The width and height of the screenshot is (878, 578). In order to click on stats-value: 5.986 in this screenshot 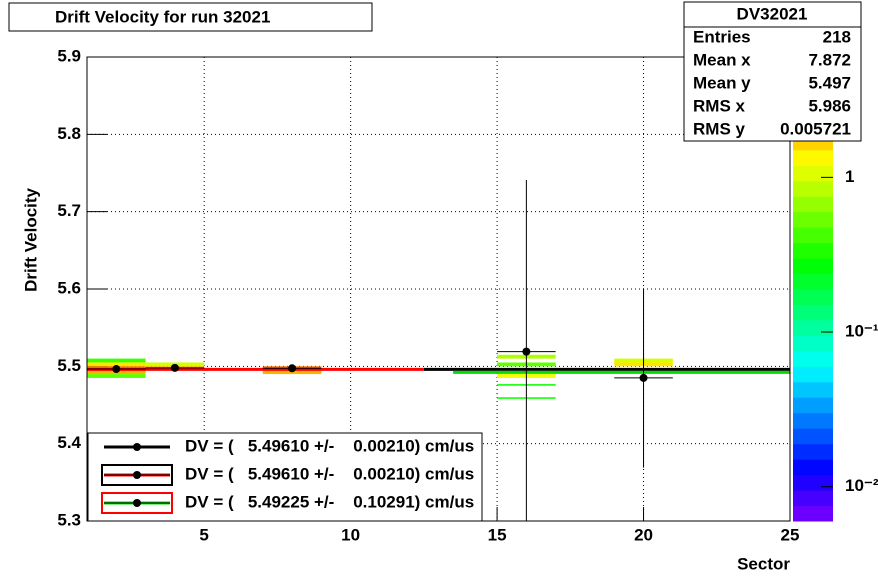, I will do `click(829, 105)`.